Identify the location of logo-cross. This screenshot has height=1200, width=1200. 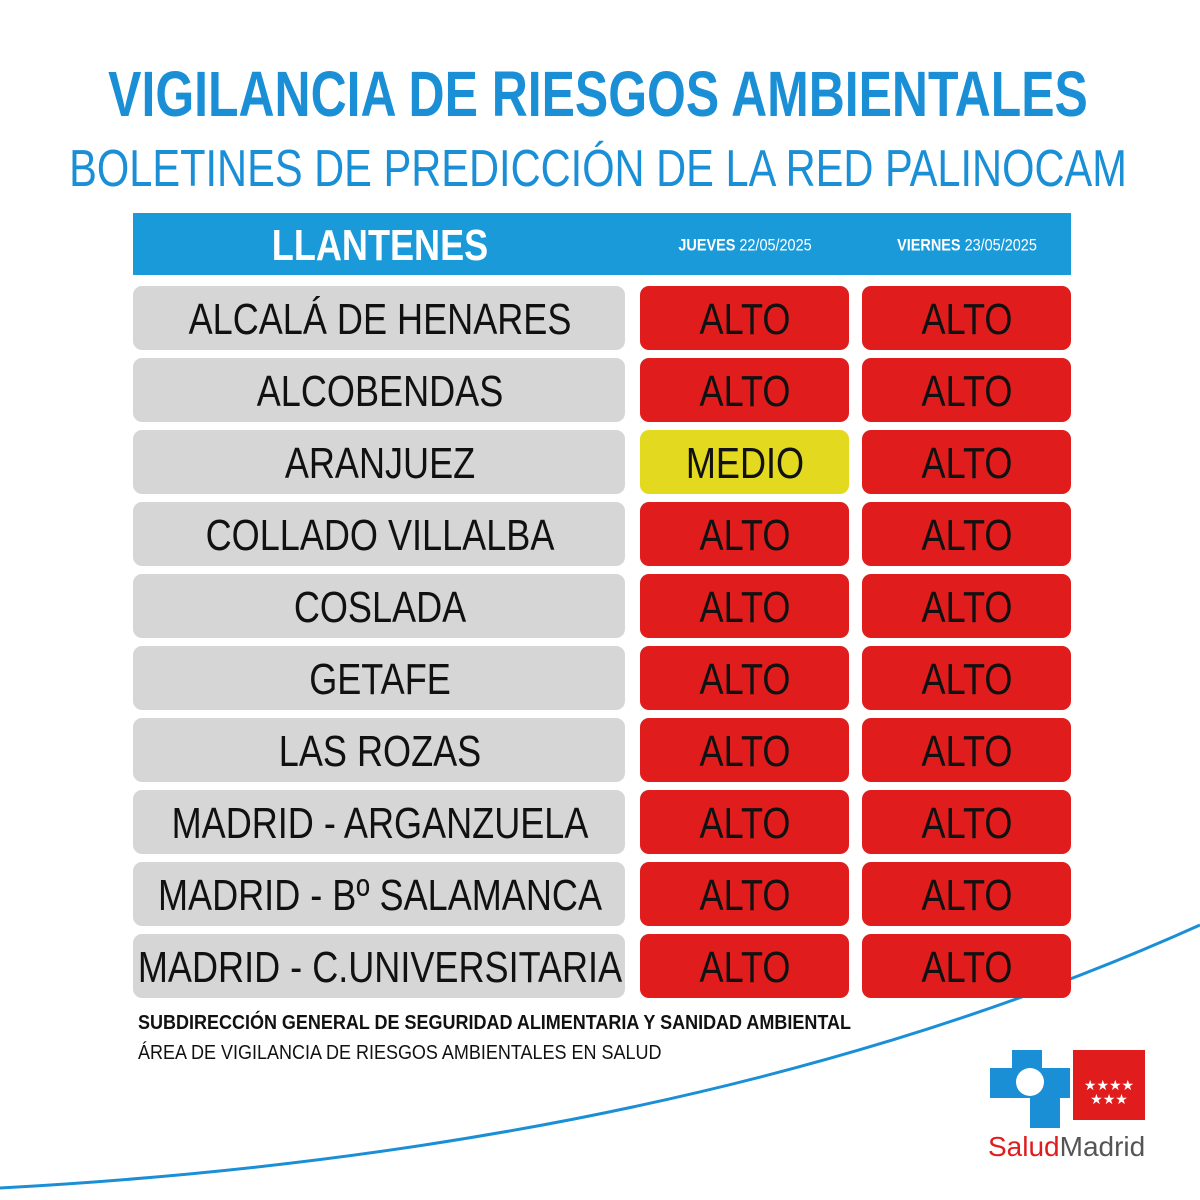
(1030, 1089).